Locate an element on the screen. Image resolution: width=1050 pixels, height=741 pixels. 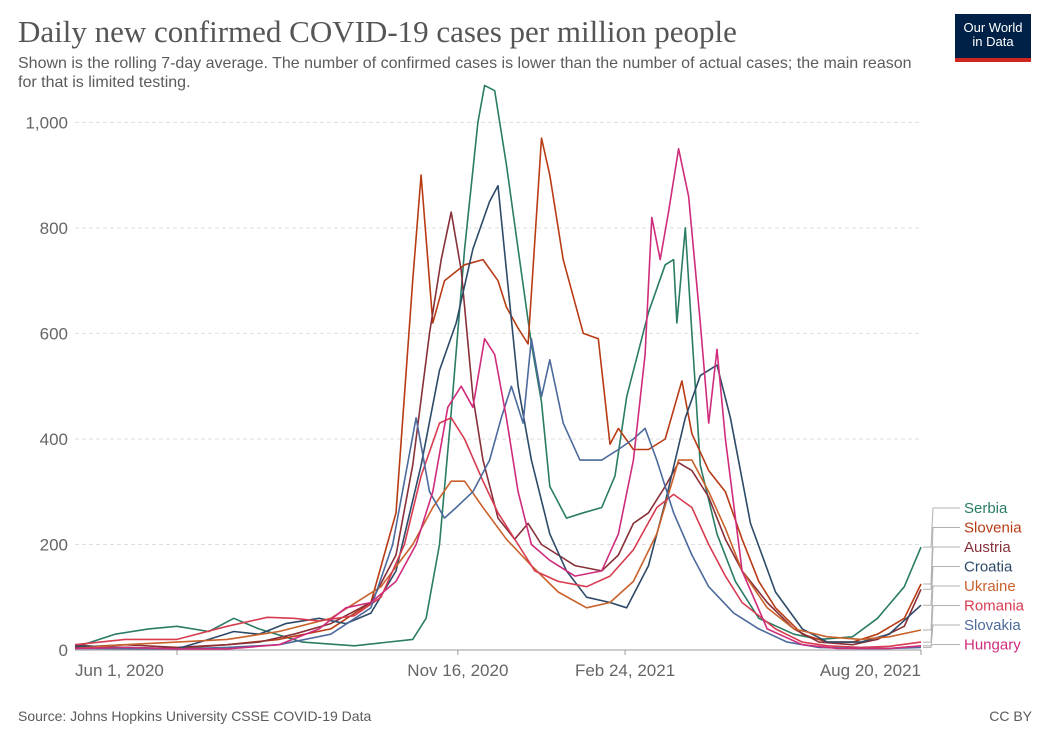
x-tick-label: Aug 20, 2021 is located at coordinates (870, 670).